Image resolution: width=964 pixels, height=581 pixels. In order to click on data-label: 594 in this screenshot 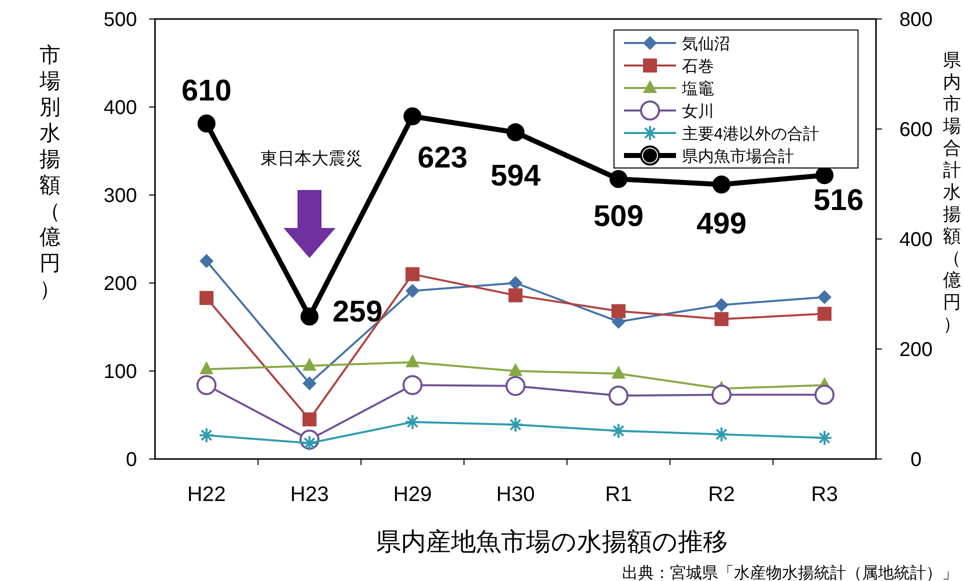, I will do `click(515, 175)`.